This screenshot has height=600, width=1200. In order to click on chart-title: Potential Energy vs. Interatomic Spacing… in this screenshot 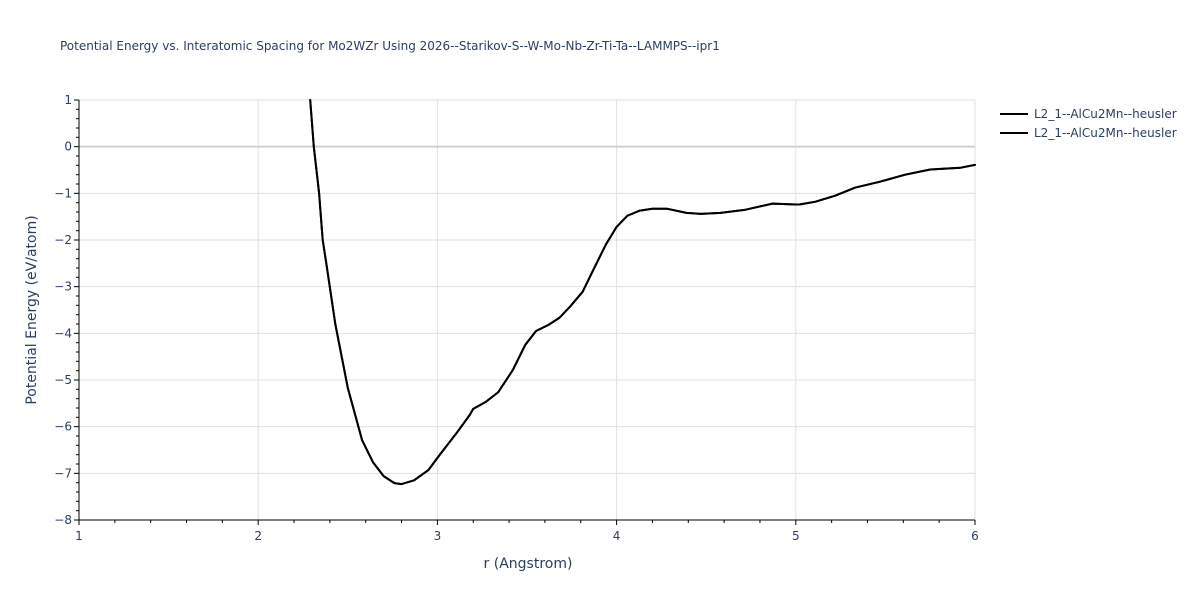, I will do `click(390, 46)`.